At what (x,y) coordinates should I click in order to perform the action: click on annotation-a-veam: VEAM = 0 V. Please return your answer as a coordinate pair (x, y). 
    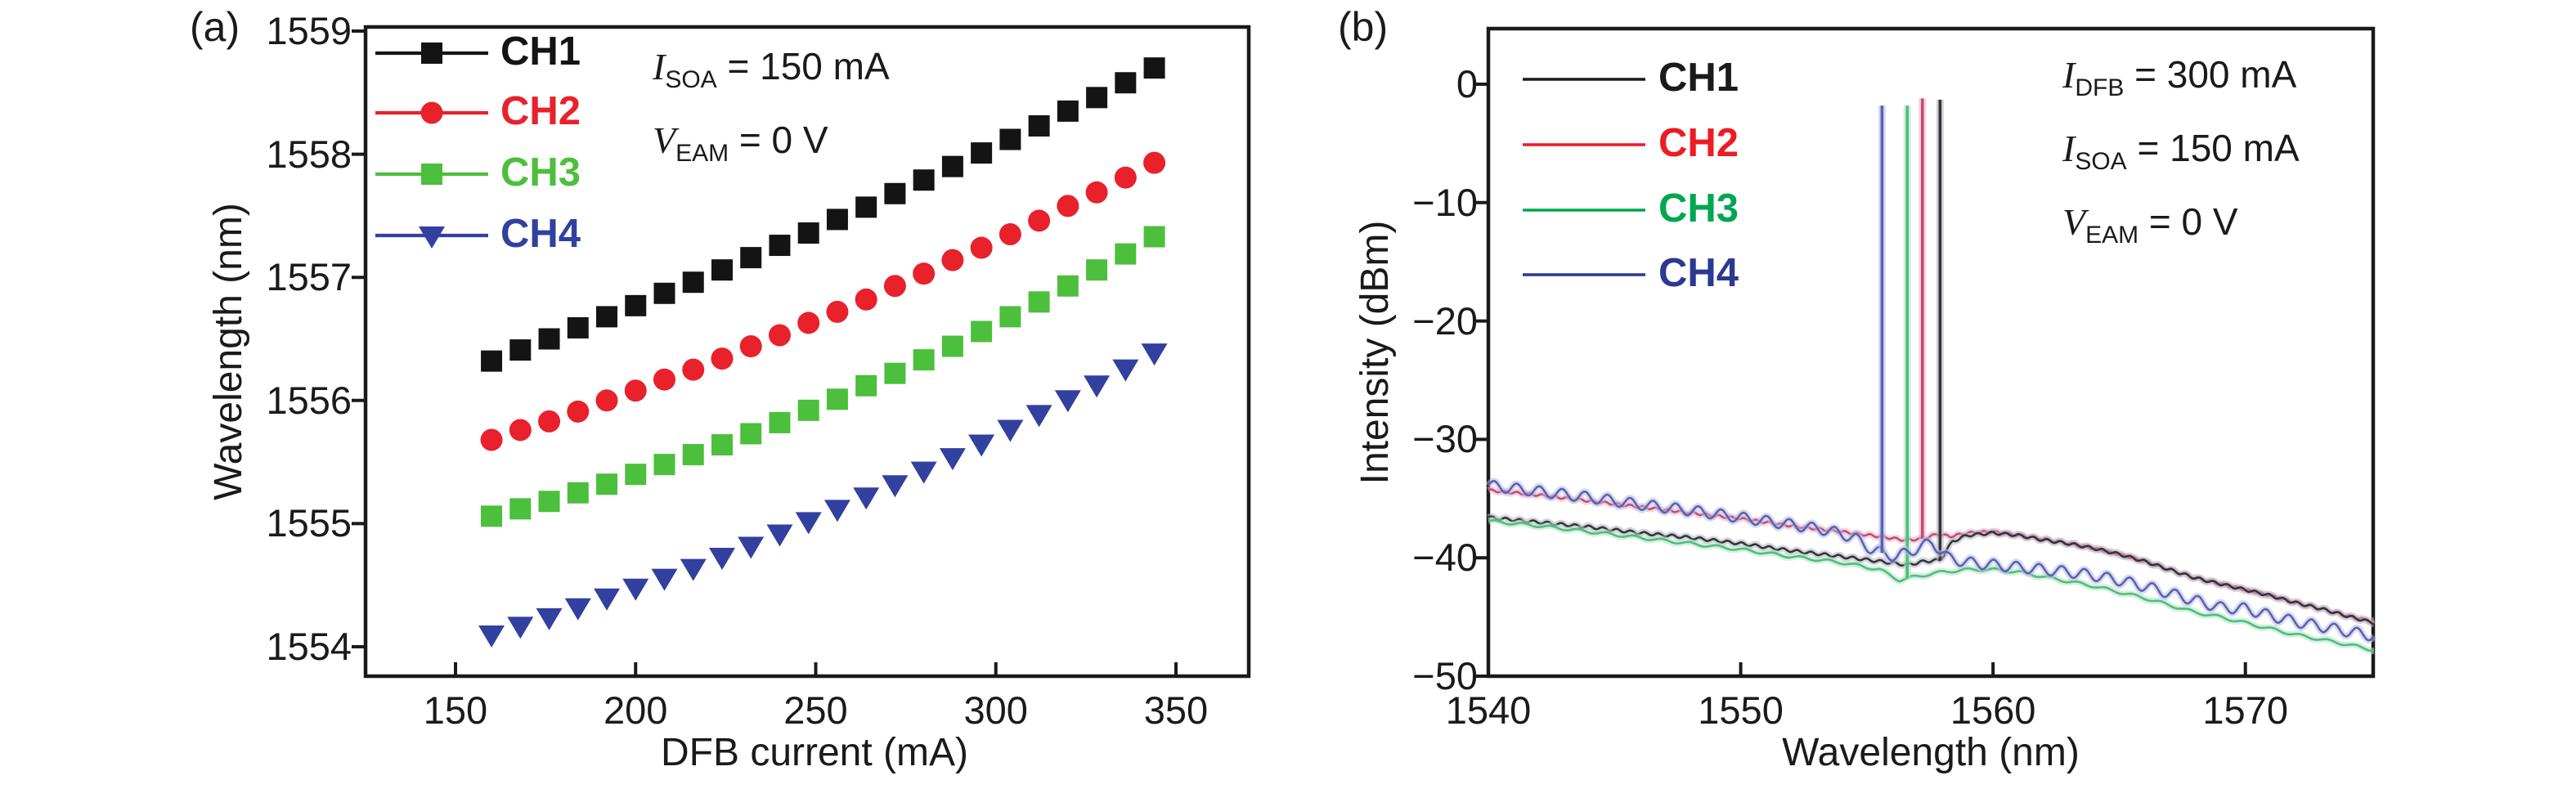
    Looking at the image, I should click on (741, 146).